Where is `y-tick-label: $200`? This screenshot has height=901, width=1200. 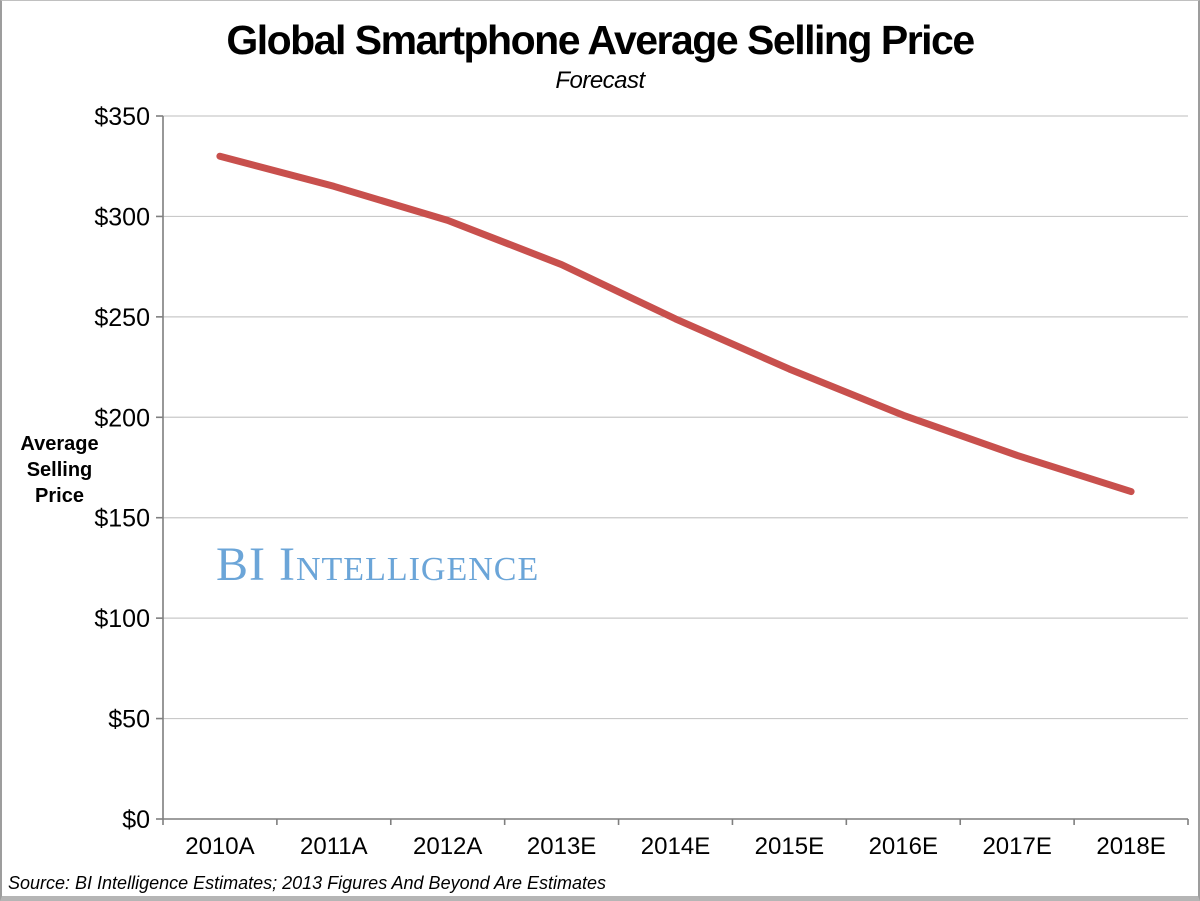 y-tick-label: $200 is located at coordinates (122, 418).